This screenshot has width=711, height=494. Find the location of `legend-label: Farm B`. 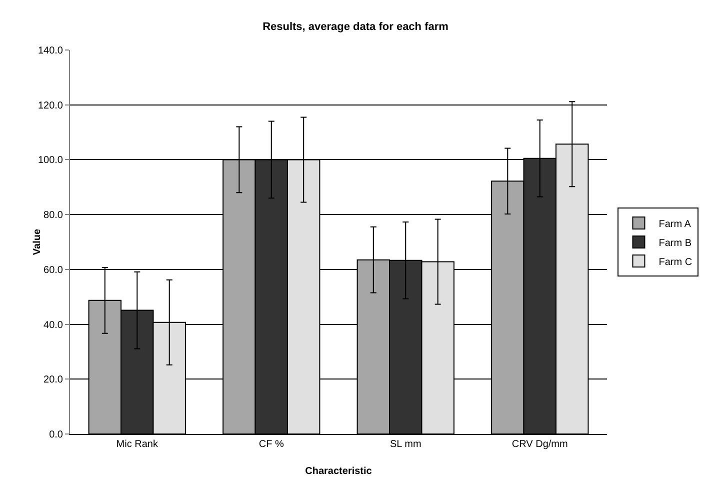

legend-label: Farm B is located at coordinates (675, 243).